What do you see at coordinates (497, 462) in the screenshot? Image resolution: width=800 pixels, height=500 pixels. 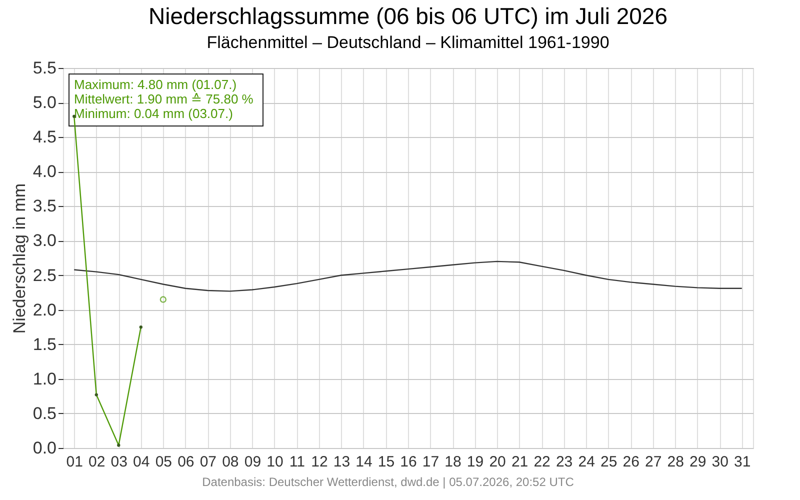 I see `x-tick-label: 20` at bounding box center [497, 462].